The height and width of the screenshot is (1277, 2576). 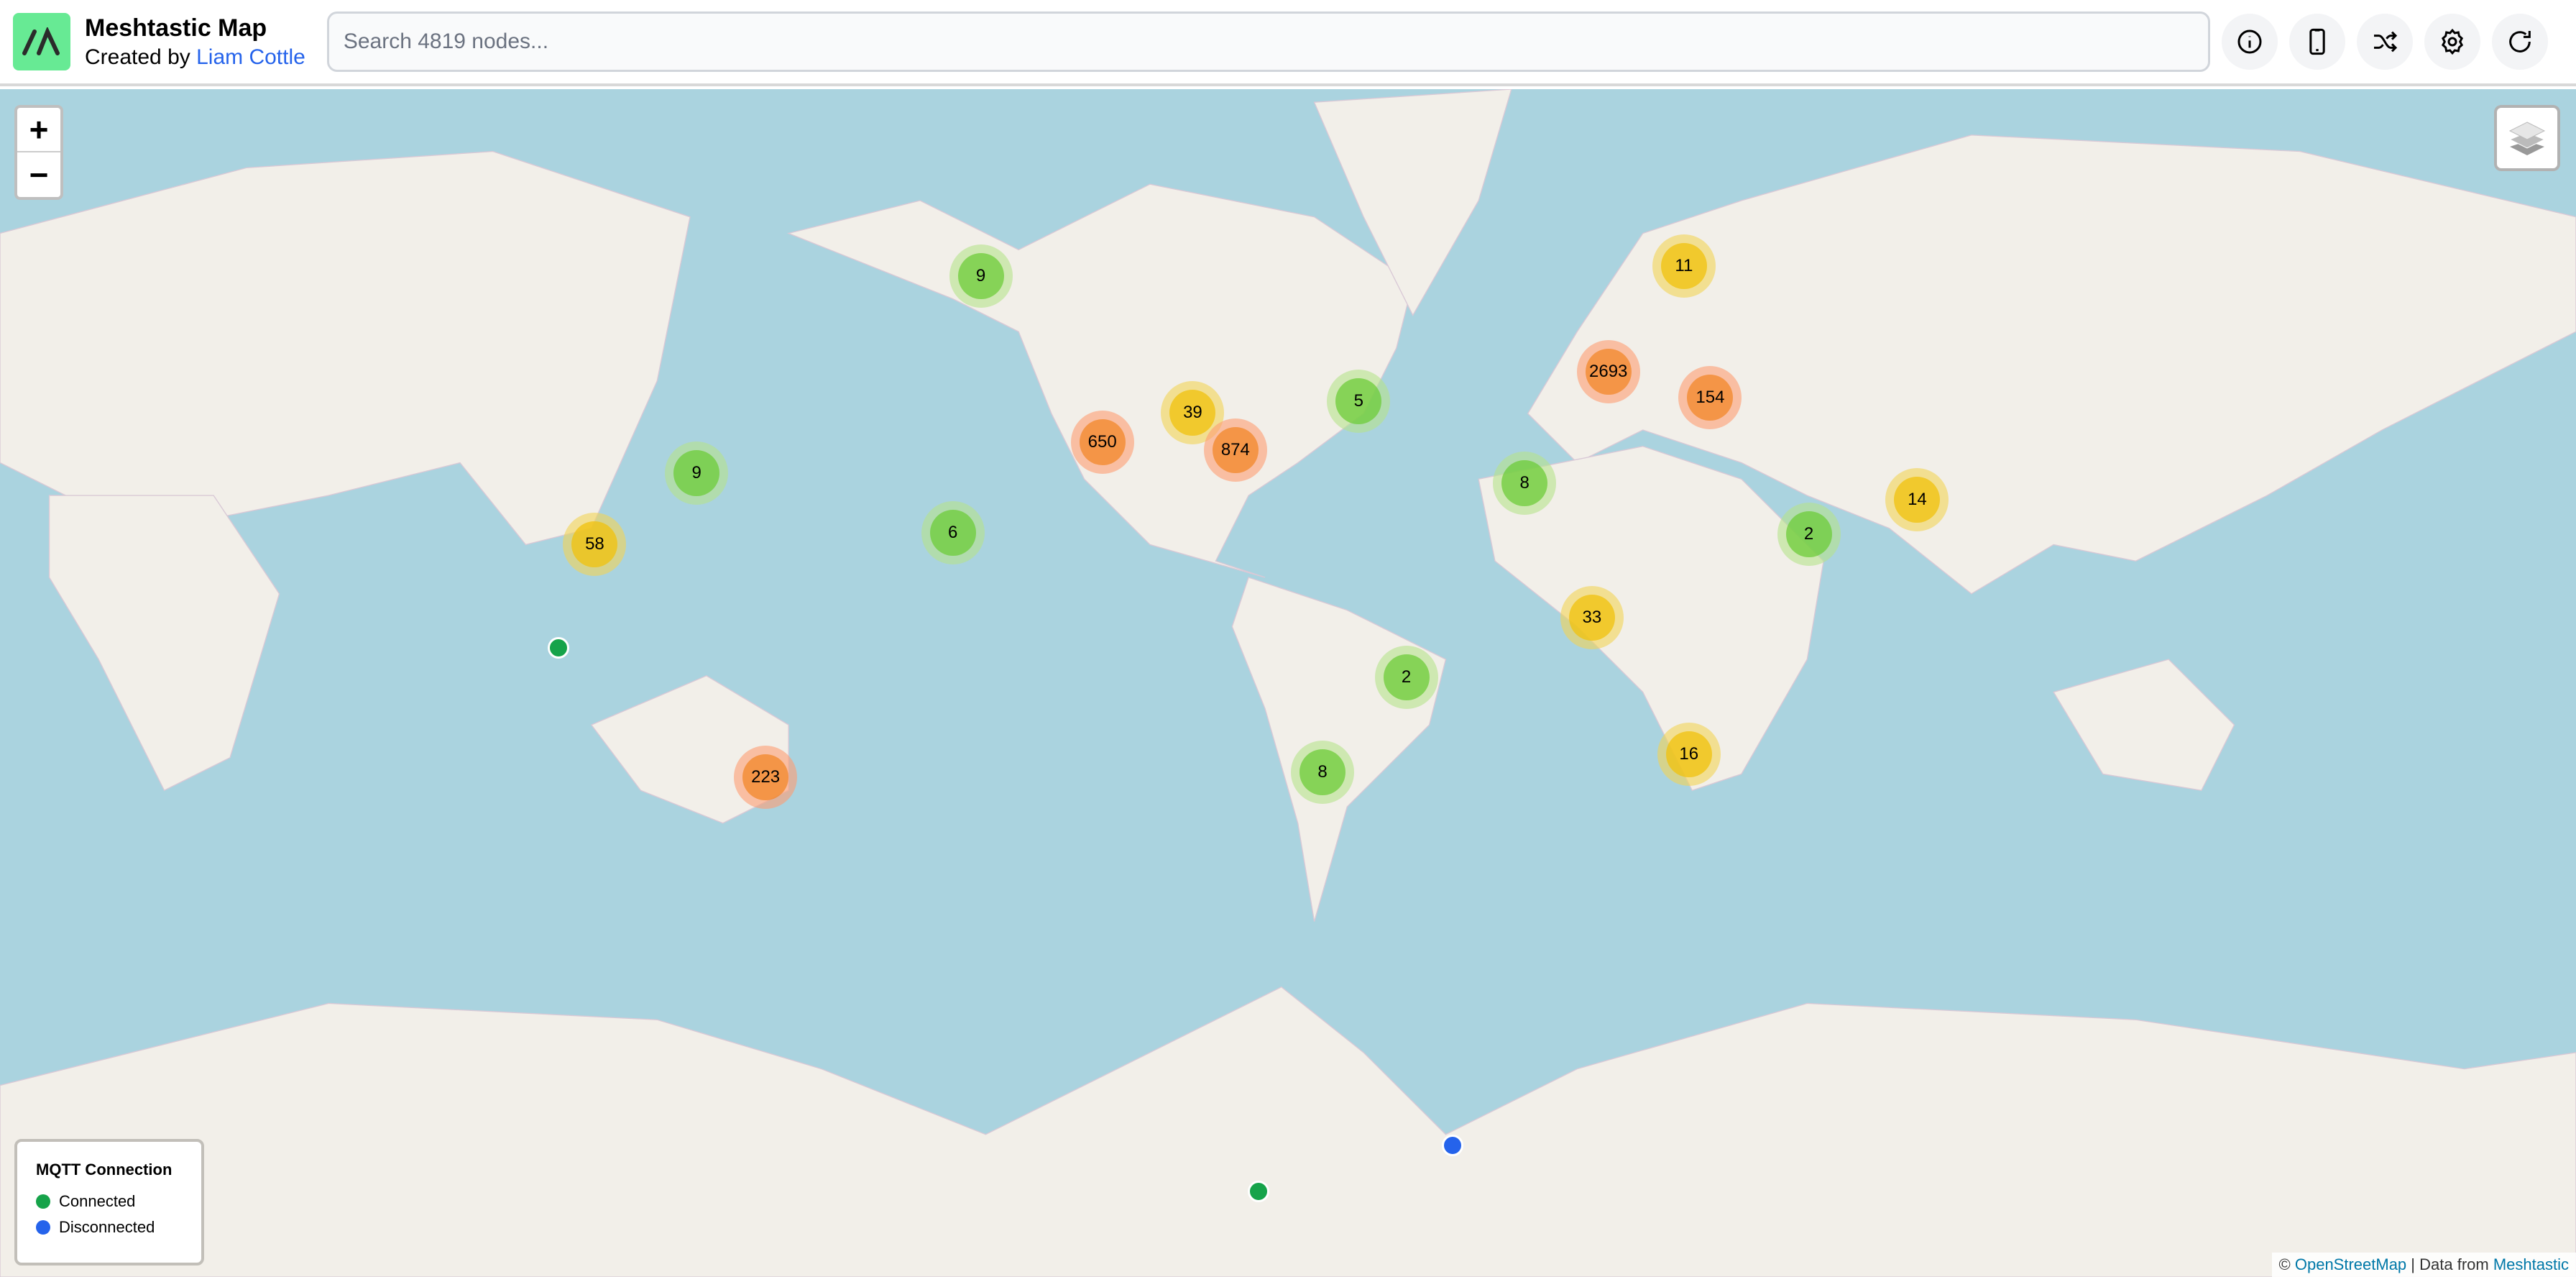 What do you see at coordinates (43, 1201) in the screenshot?
I see `connected-dot-icon` at bounding box center [43, 1201].